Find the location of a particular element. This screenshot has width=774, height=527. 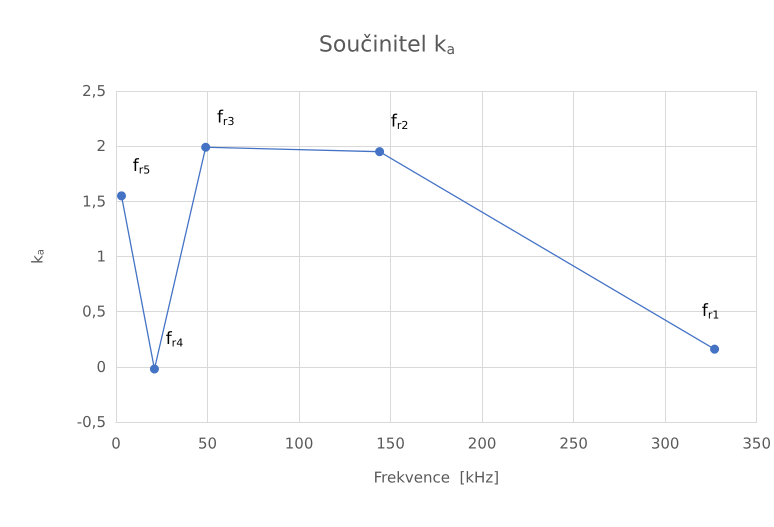

y-tick-label: -0,5 is located at coordinates (91, 422).